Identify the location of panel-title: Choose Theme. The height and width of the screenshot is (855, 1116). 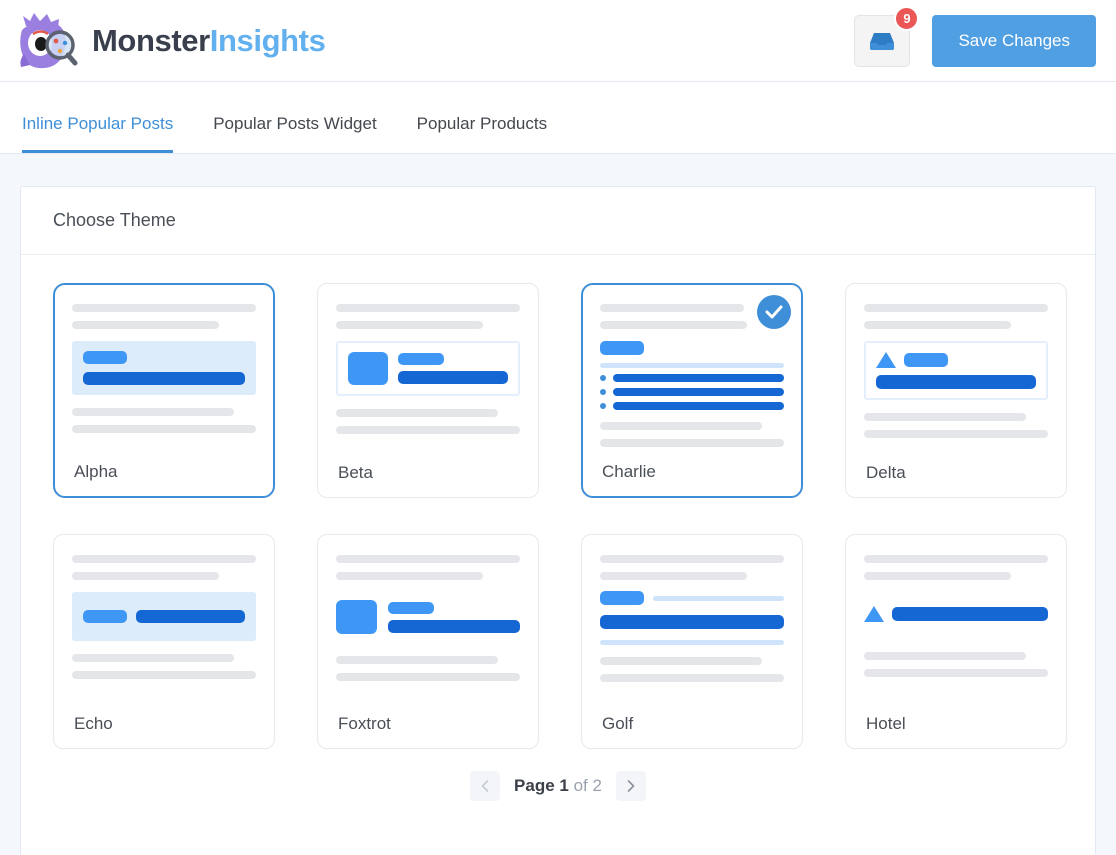
(558, 221).